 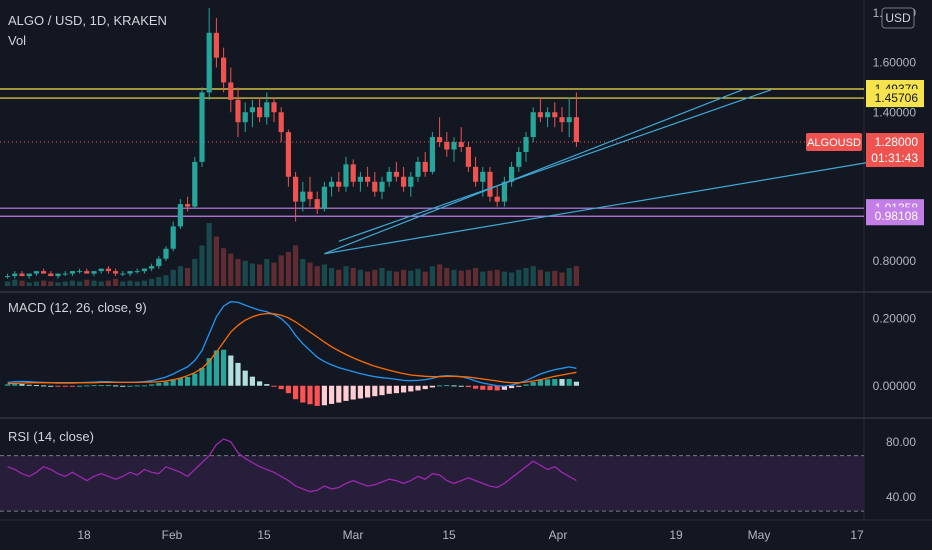 I want to click on macd-signal-line, so click(x=292, y=348).